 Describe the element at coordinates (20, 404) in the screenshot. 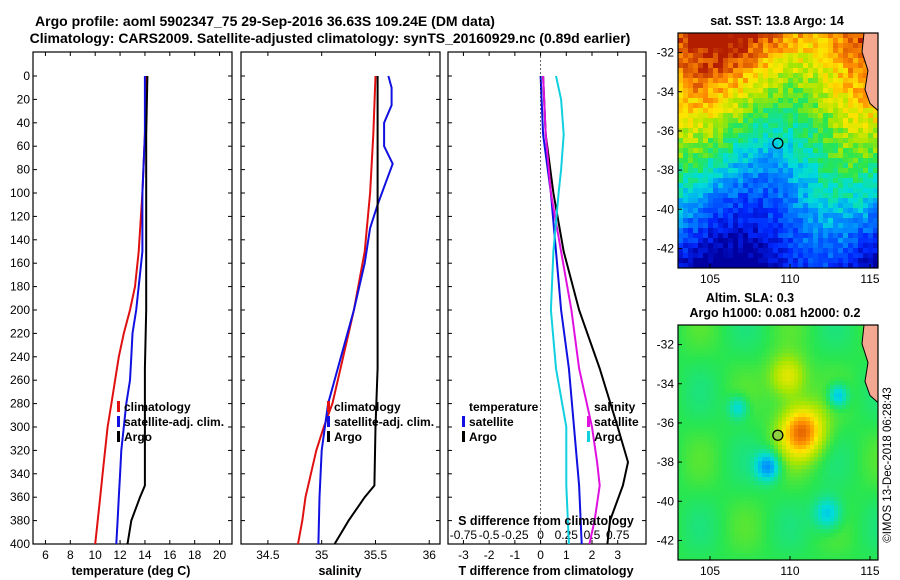

I see `y-tick-label: 280` at that location.